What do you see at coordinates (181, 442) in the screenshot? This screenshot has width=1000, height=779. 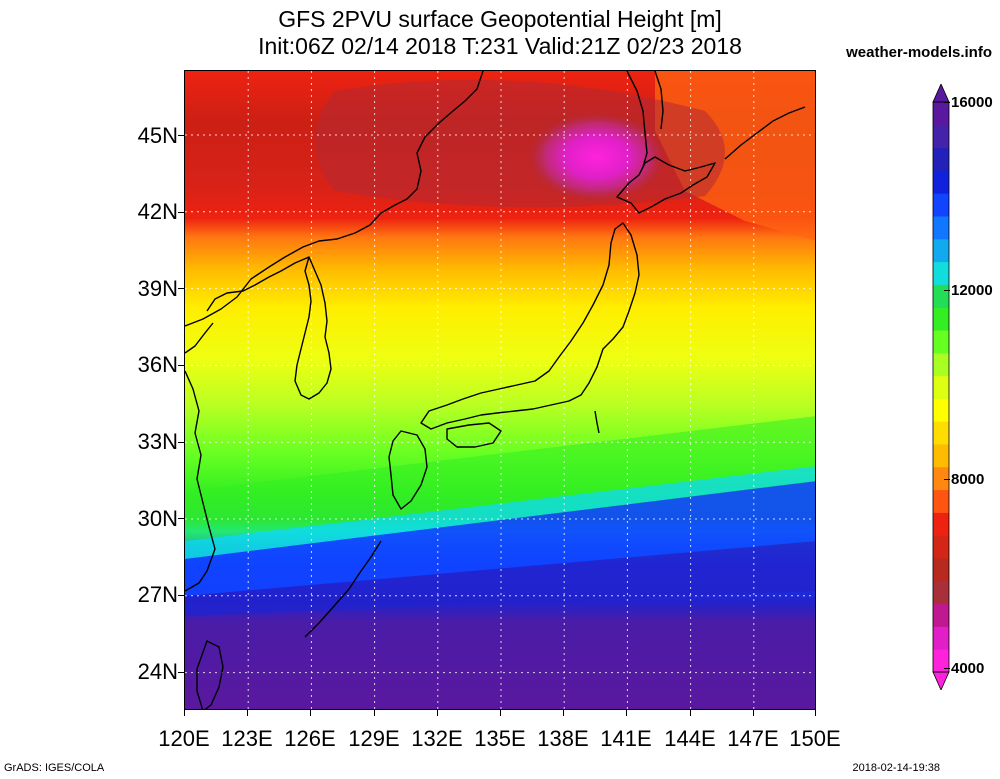 I see `lat-tick-33n` at bounding box center [181, 442].